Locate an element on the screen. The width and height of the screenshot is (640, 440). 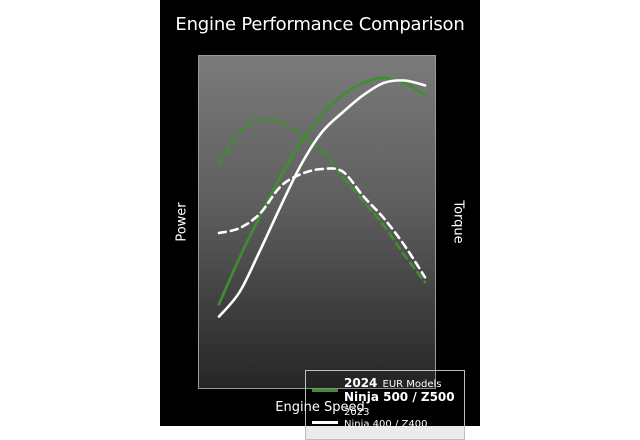
legend-year-2024: 2024 is located at coordinates (361, 383).